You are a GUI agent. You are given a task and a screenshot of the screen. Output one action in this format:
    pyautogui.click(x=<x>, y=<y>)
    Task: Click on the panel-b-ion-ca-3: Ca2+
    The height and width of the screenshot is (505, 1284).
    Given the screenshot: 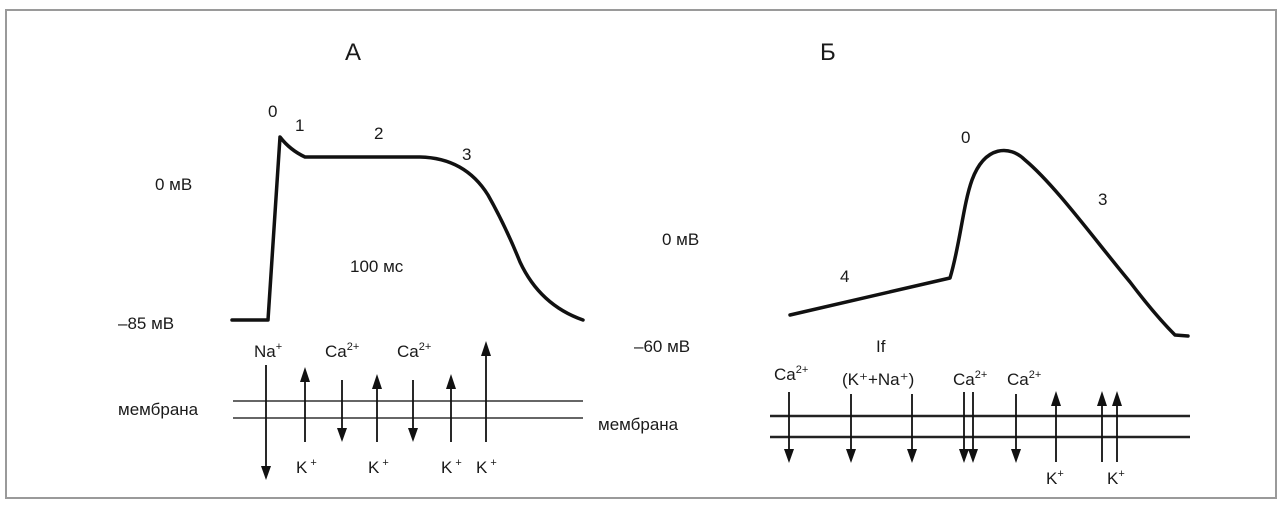 What is the action you would take?
    pyautogui.click(x=1024, y=379)
    